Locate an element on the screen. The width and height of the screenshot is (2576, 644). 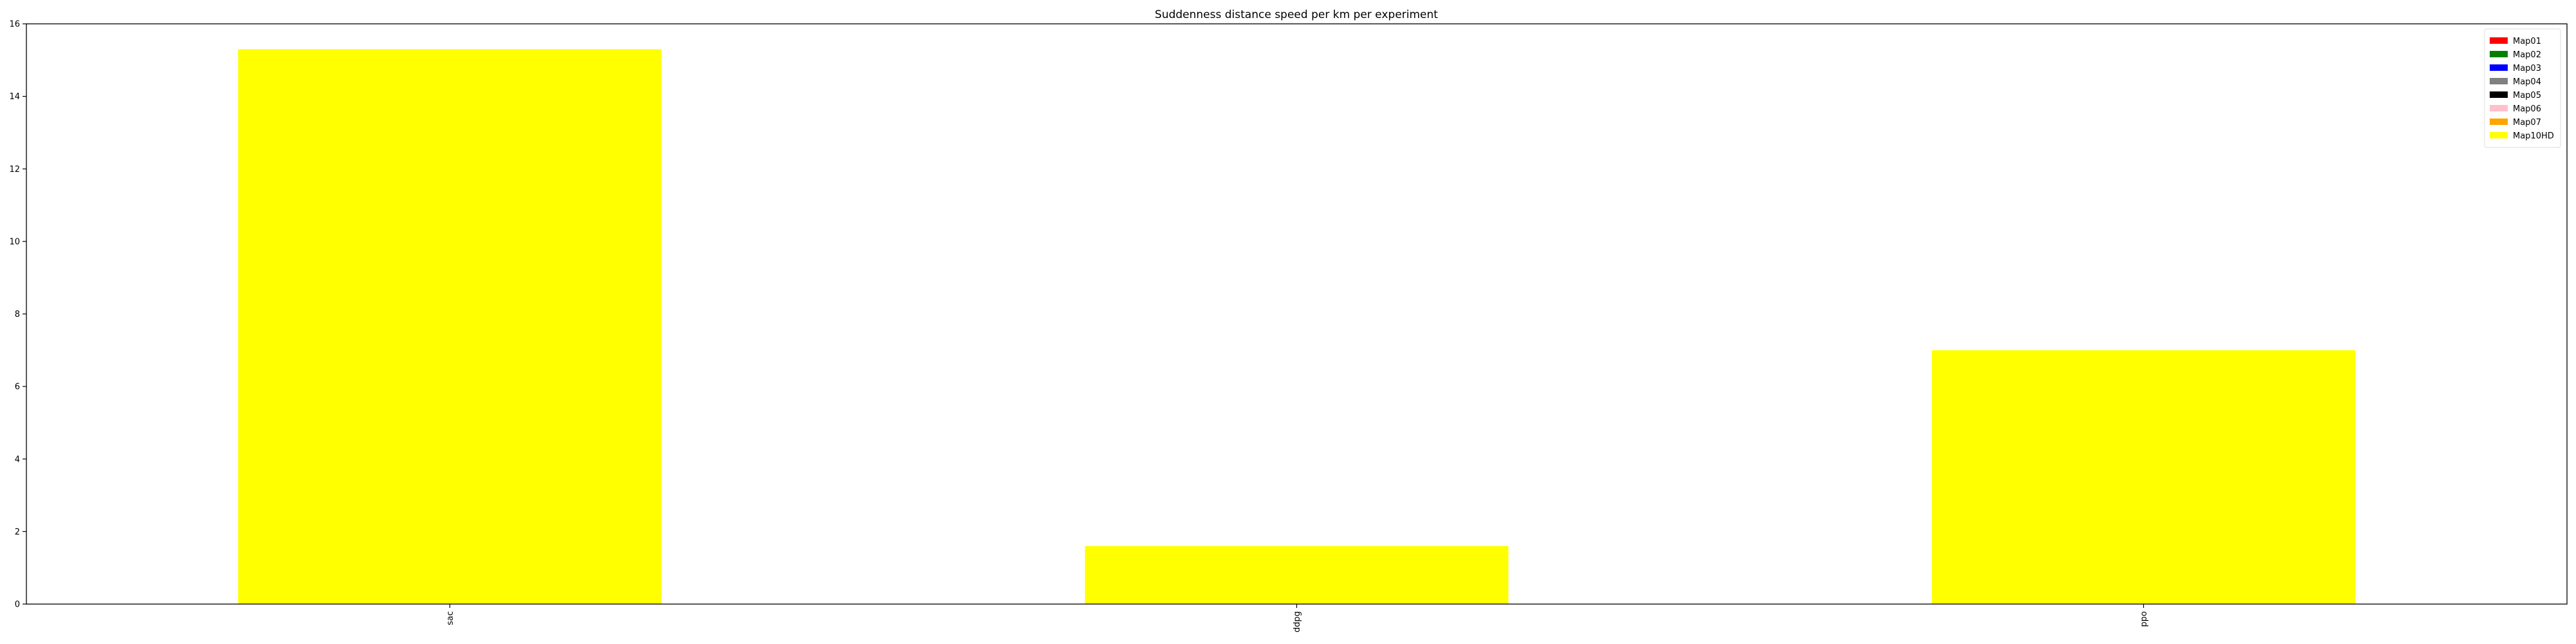
y-tick-label: 8 is located at coordinates (17, 314).